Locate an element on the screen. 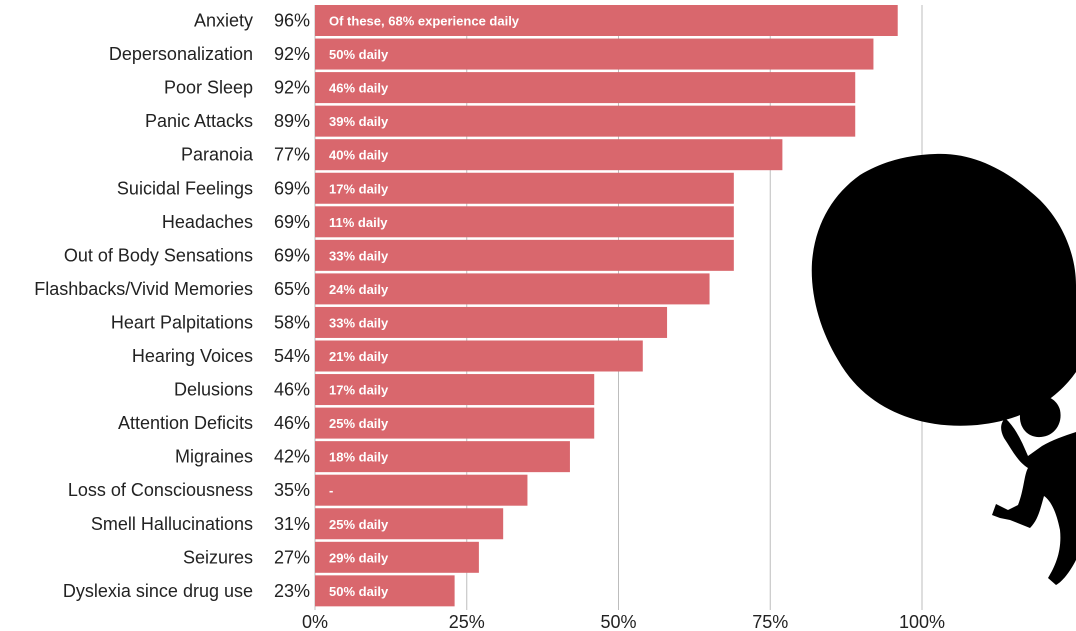 Image resolution: width=1076 pixels, height=631 pixels. category-label: Attention Deficits is located at coordinates (185, 423).